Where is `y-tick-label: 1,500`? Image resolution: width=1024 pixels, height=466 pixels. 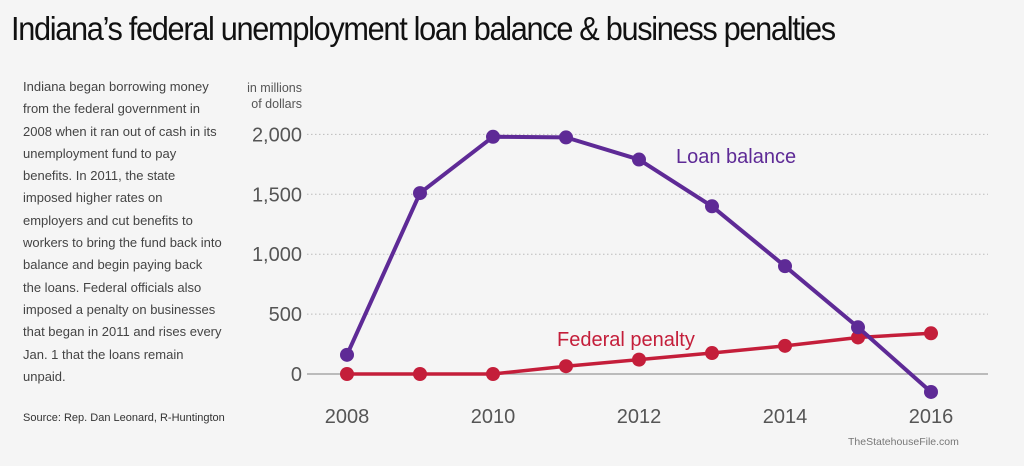 y-tick-label: 1,500 is located at coordinates (277, 195).